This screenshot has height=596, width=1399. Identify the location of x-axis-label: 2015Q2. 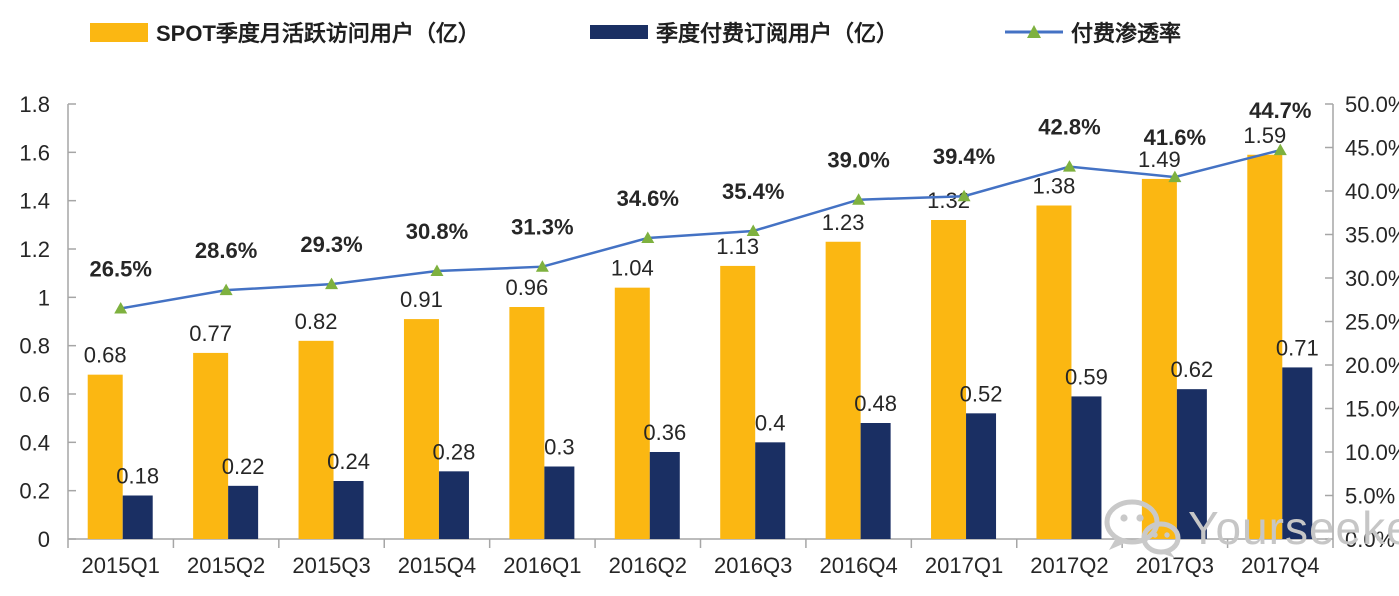
(226, 565).